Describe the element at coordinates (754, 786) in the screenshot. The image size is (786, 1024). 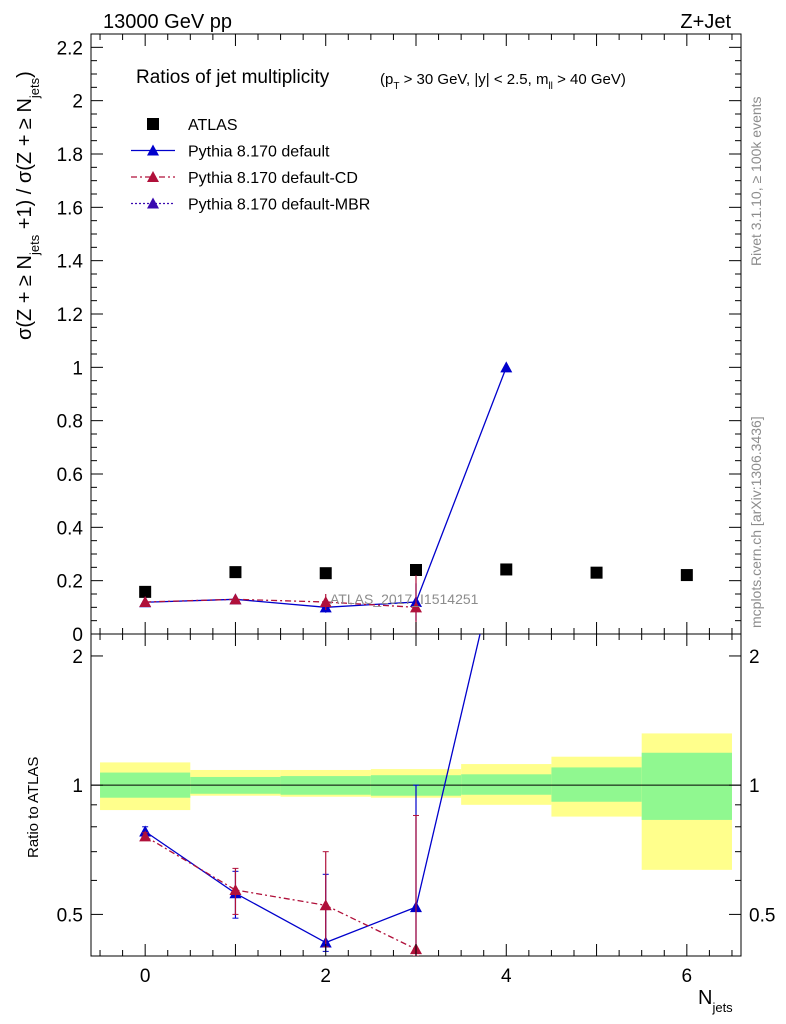
I see `ratio-y-tick-label-right: 1` at that location.